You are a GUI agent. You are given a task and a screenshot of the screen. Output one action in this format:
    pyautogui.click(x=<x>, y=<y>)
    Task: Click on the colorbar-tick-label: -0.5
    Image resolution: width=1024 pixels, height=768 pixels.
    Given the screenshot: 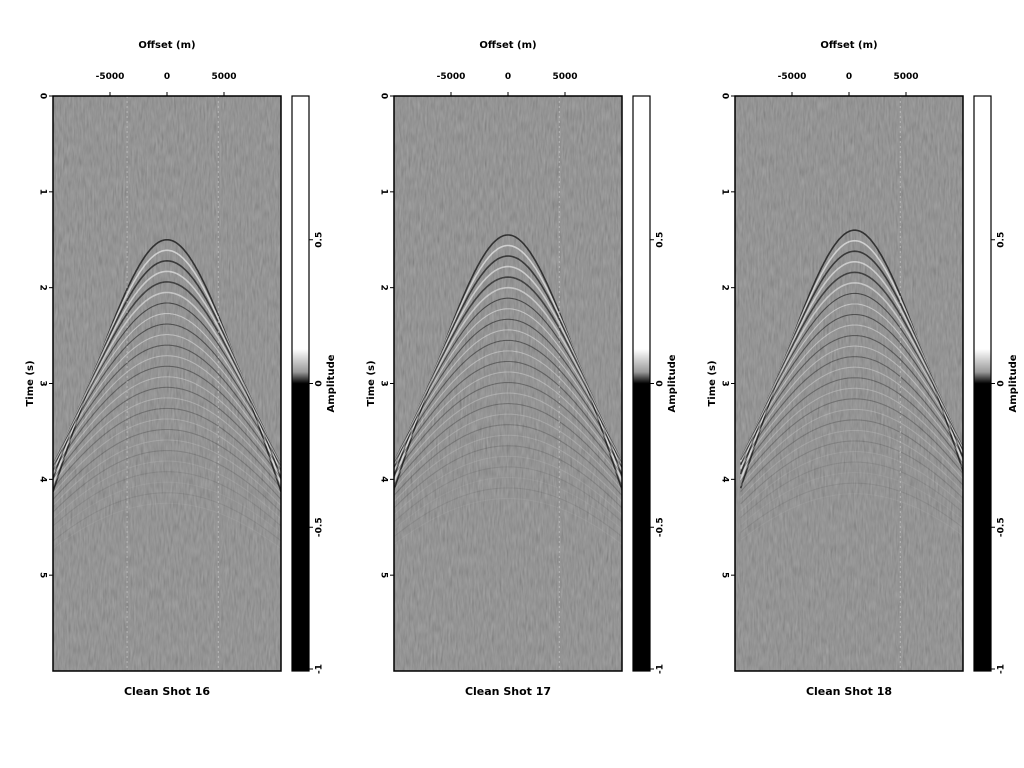 What is the action you would take?
    pyautogui.click(x=320, y=527)
    